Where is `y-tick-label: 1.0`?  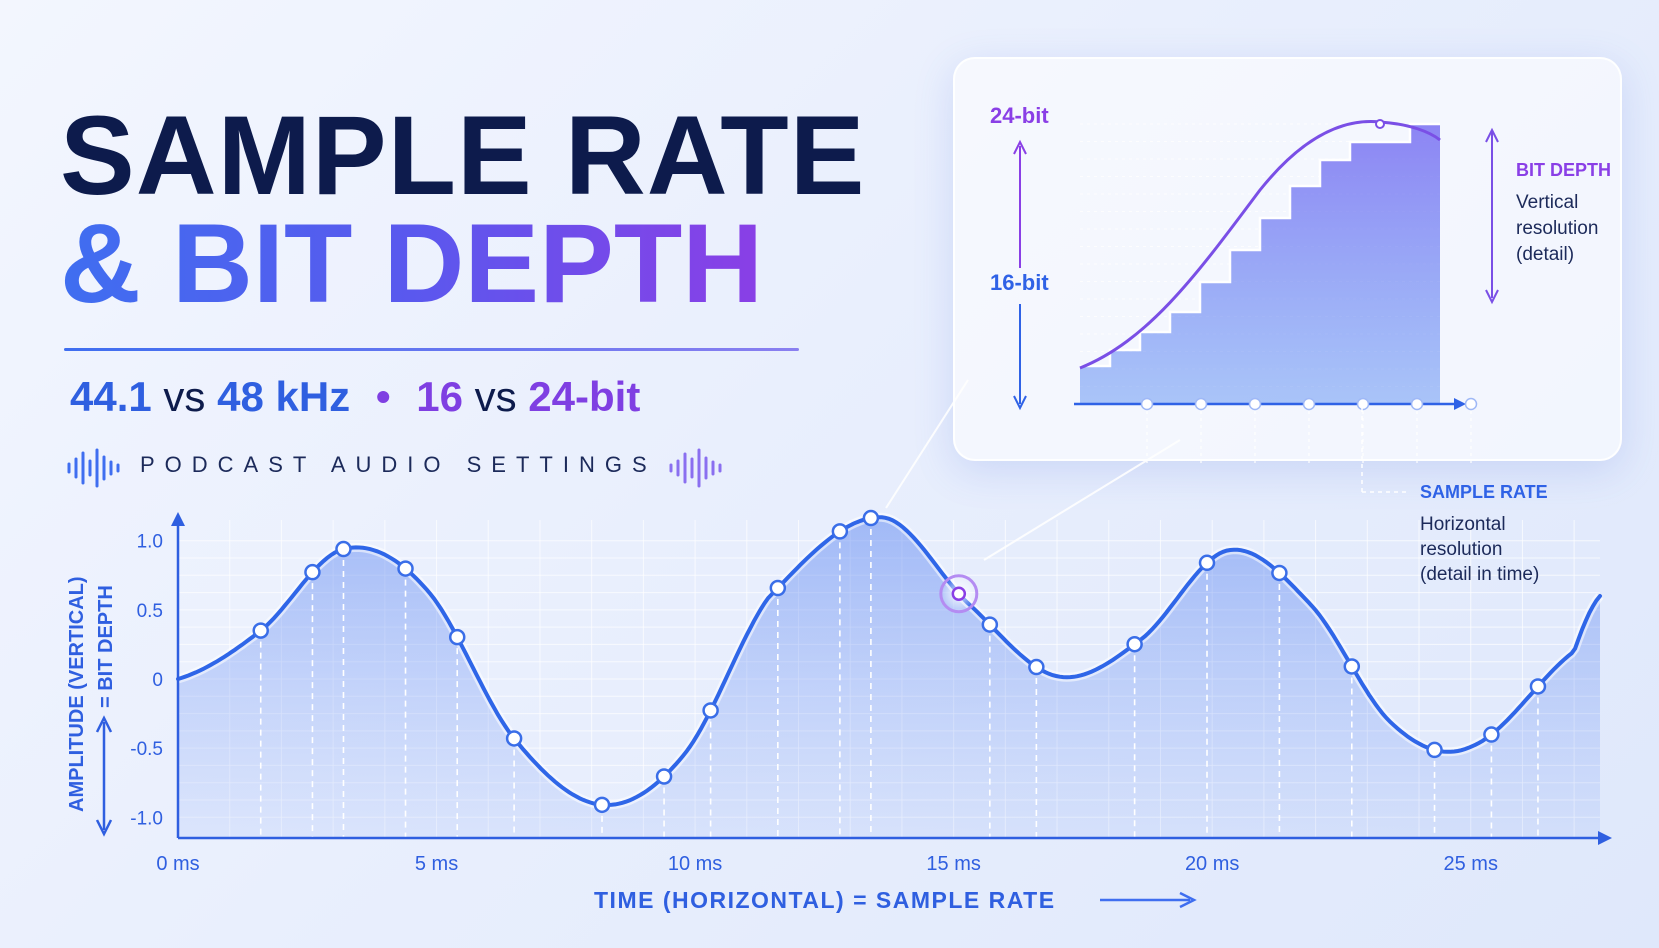 y-tick-label: 1.0 is located at coordinates (150, 542).